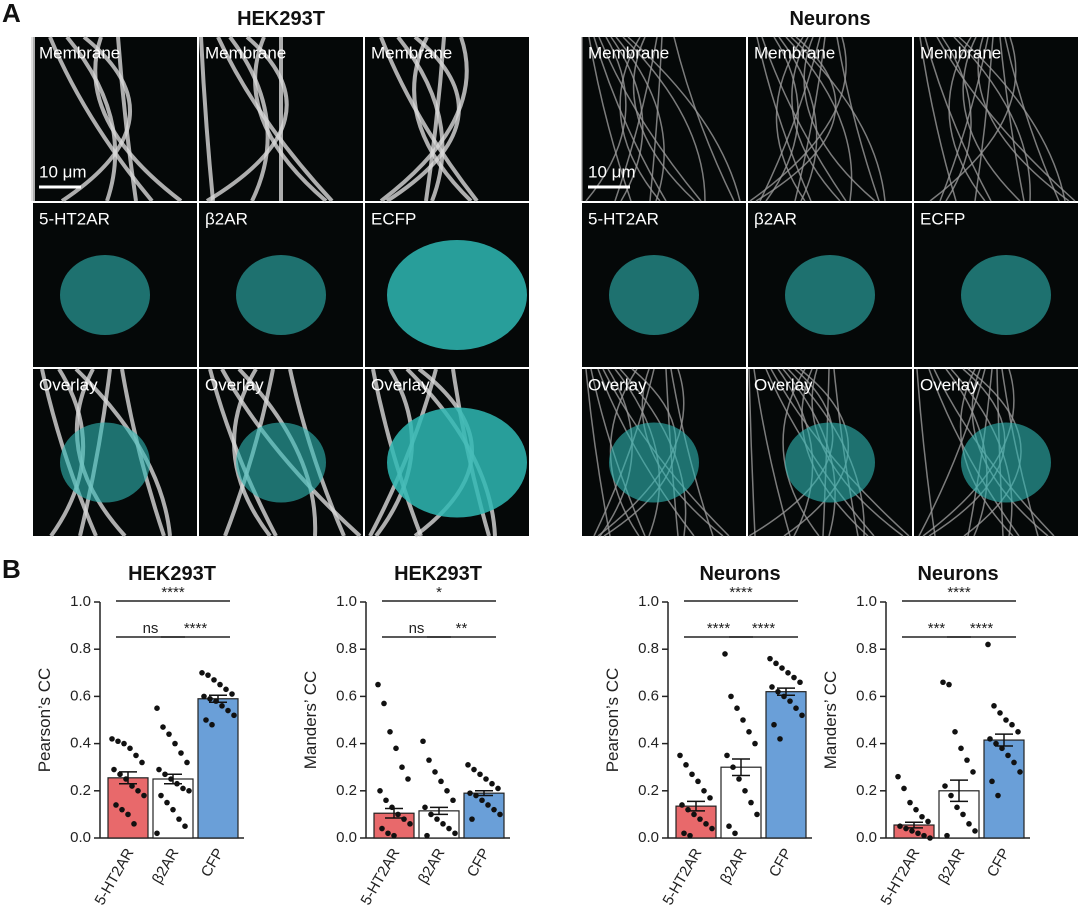 The height and width of the screenshot is (922, 1080). Describe the element at coordinates (44, 720) in the screenshot. I see `y-axis-label: Pearson’s CC` at that location.